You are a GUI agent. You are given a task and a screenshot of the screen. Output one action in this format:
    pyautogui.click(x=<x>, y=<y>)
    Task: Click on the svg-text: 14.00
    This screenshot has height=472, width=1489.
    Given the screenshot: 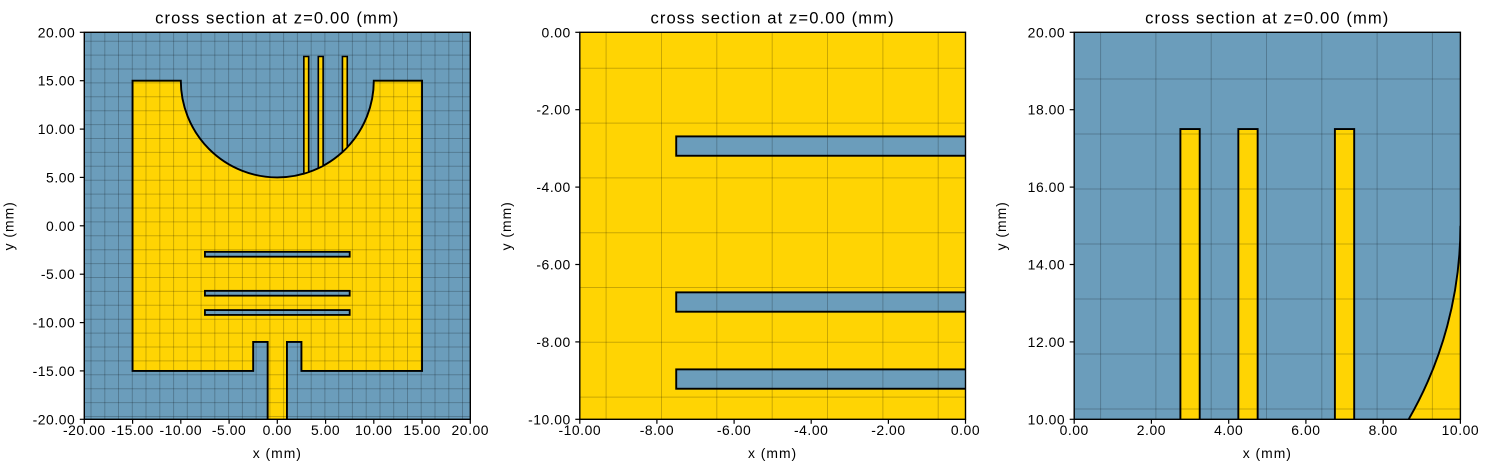 What is the action you would take?
    pyautogui.click(x=1047, y=265)
    